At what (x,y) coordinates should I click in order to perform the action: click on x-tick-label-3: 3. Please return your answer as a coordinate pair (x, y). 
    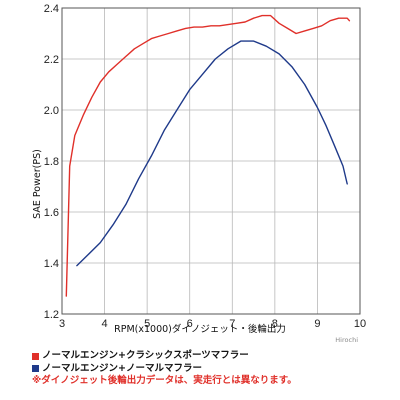
    Looking at the image, I should click on (62, 324).